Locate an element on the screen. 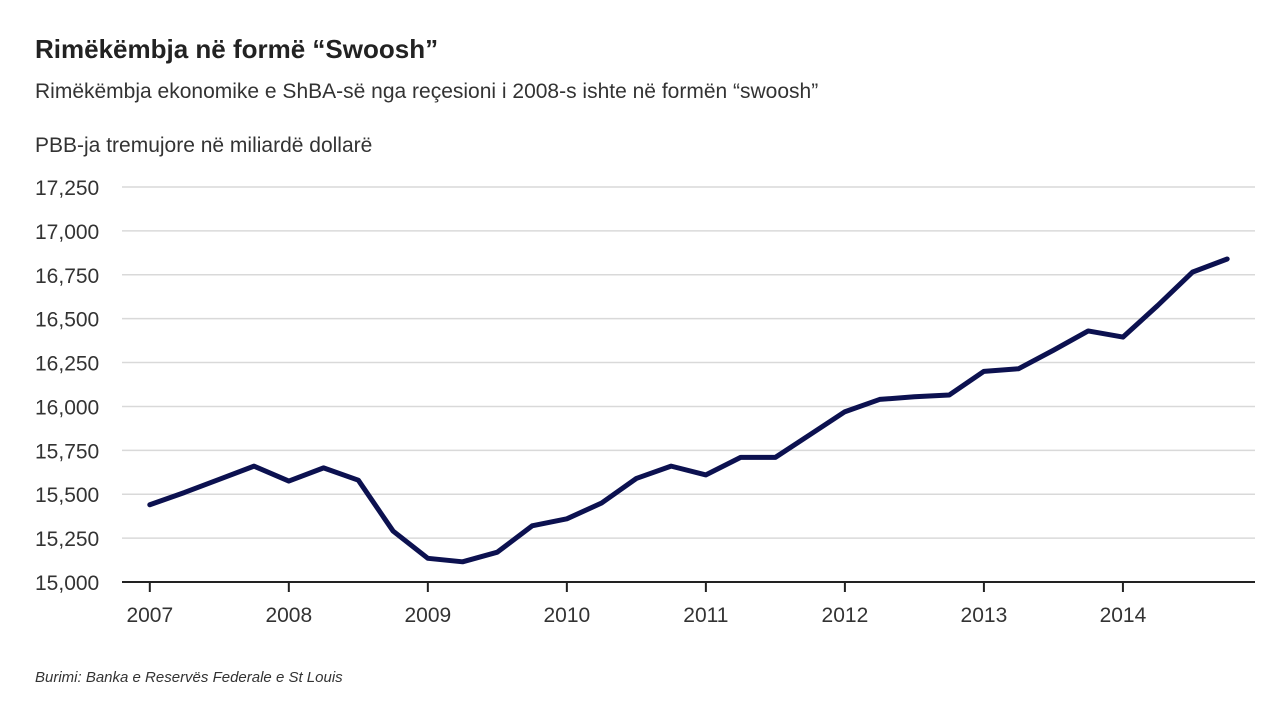  y-tick-label: 17,000 is located at coordinates (67, 232).